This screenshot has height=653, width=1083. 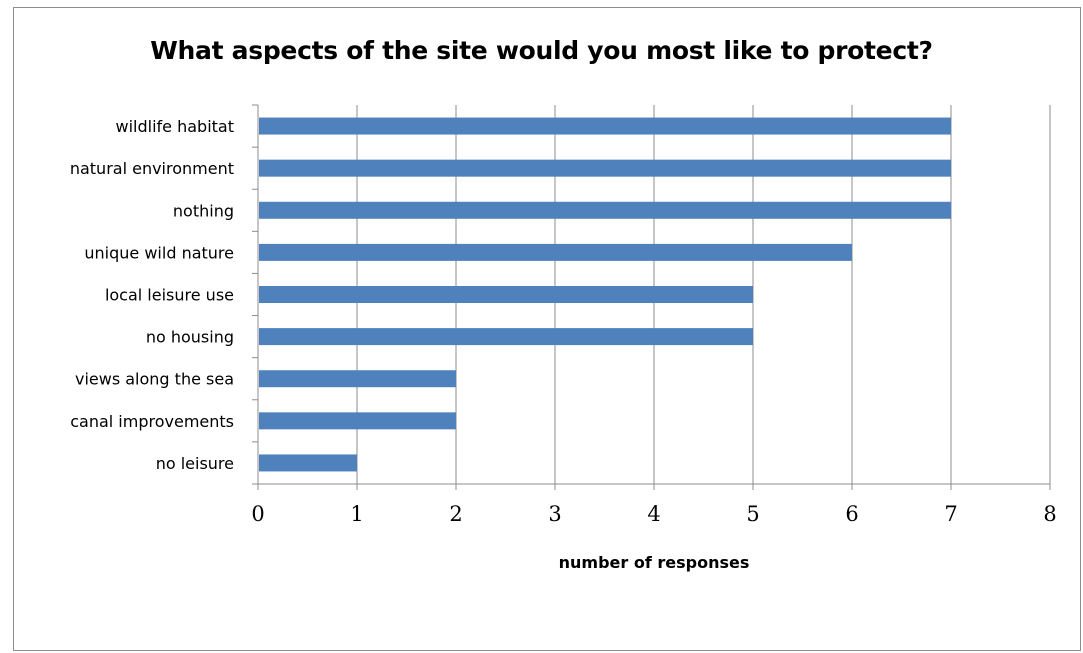 I want to click on x-tick-label: 2, so click(x=455, y=514).